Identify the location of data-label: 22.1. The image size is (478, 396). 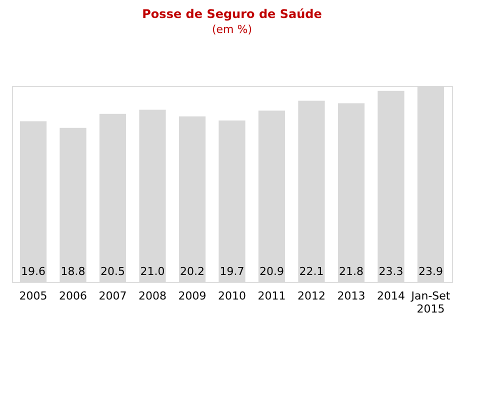
(311, 271).